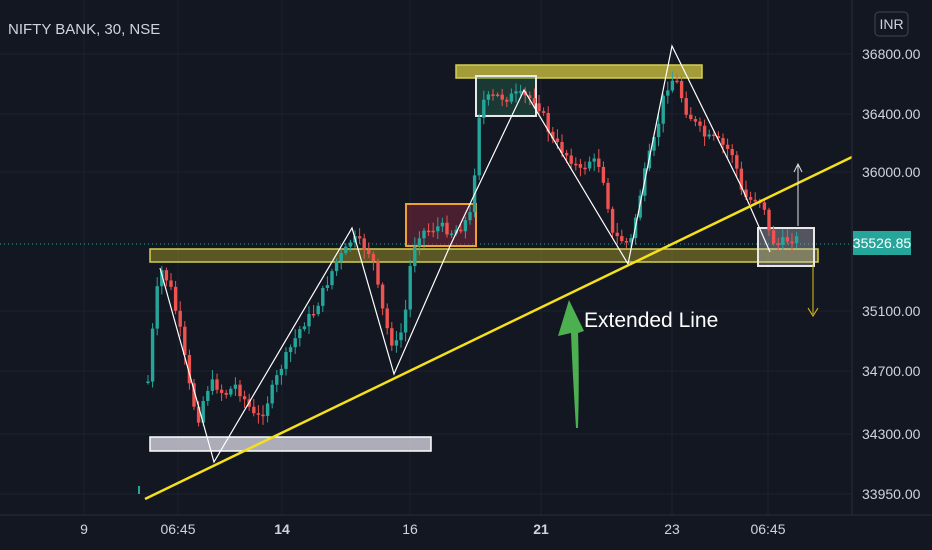  I want to click on current-price-tag: 35526.85, so click(882, 243).